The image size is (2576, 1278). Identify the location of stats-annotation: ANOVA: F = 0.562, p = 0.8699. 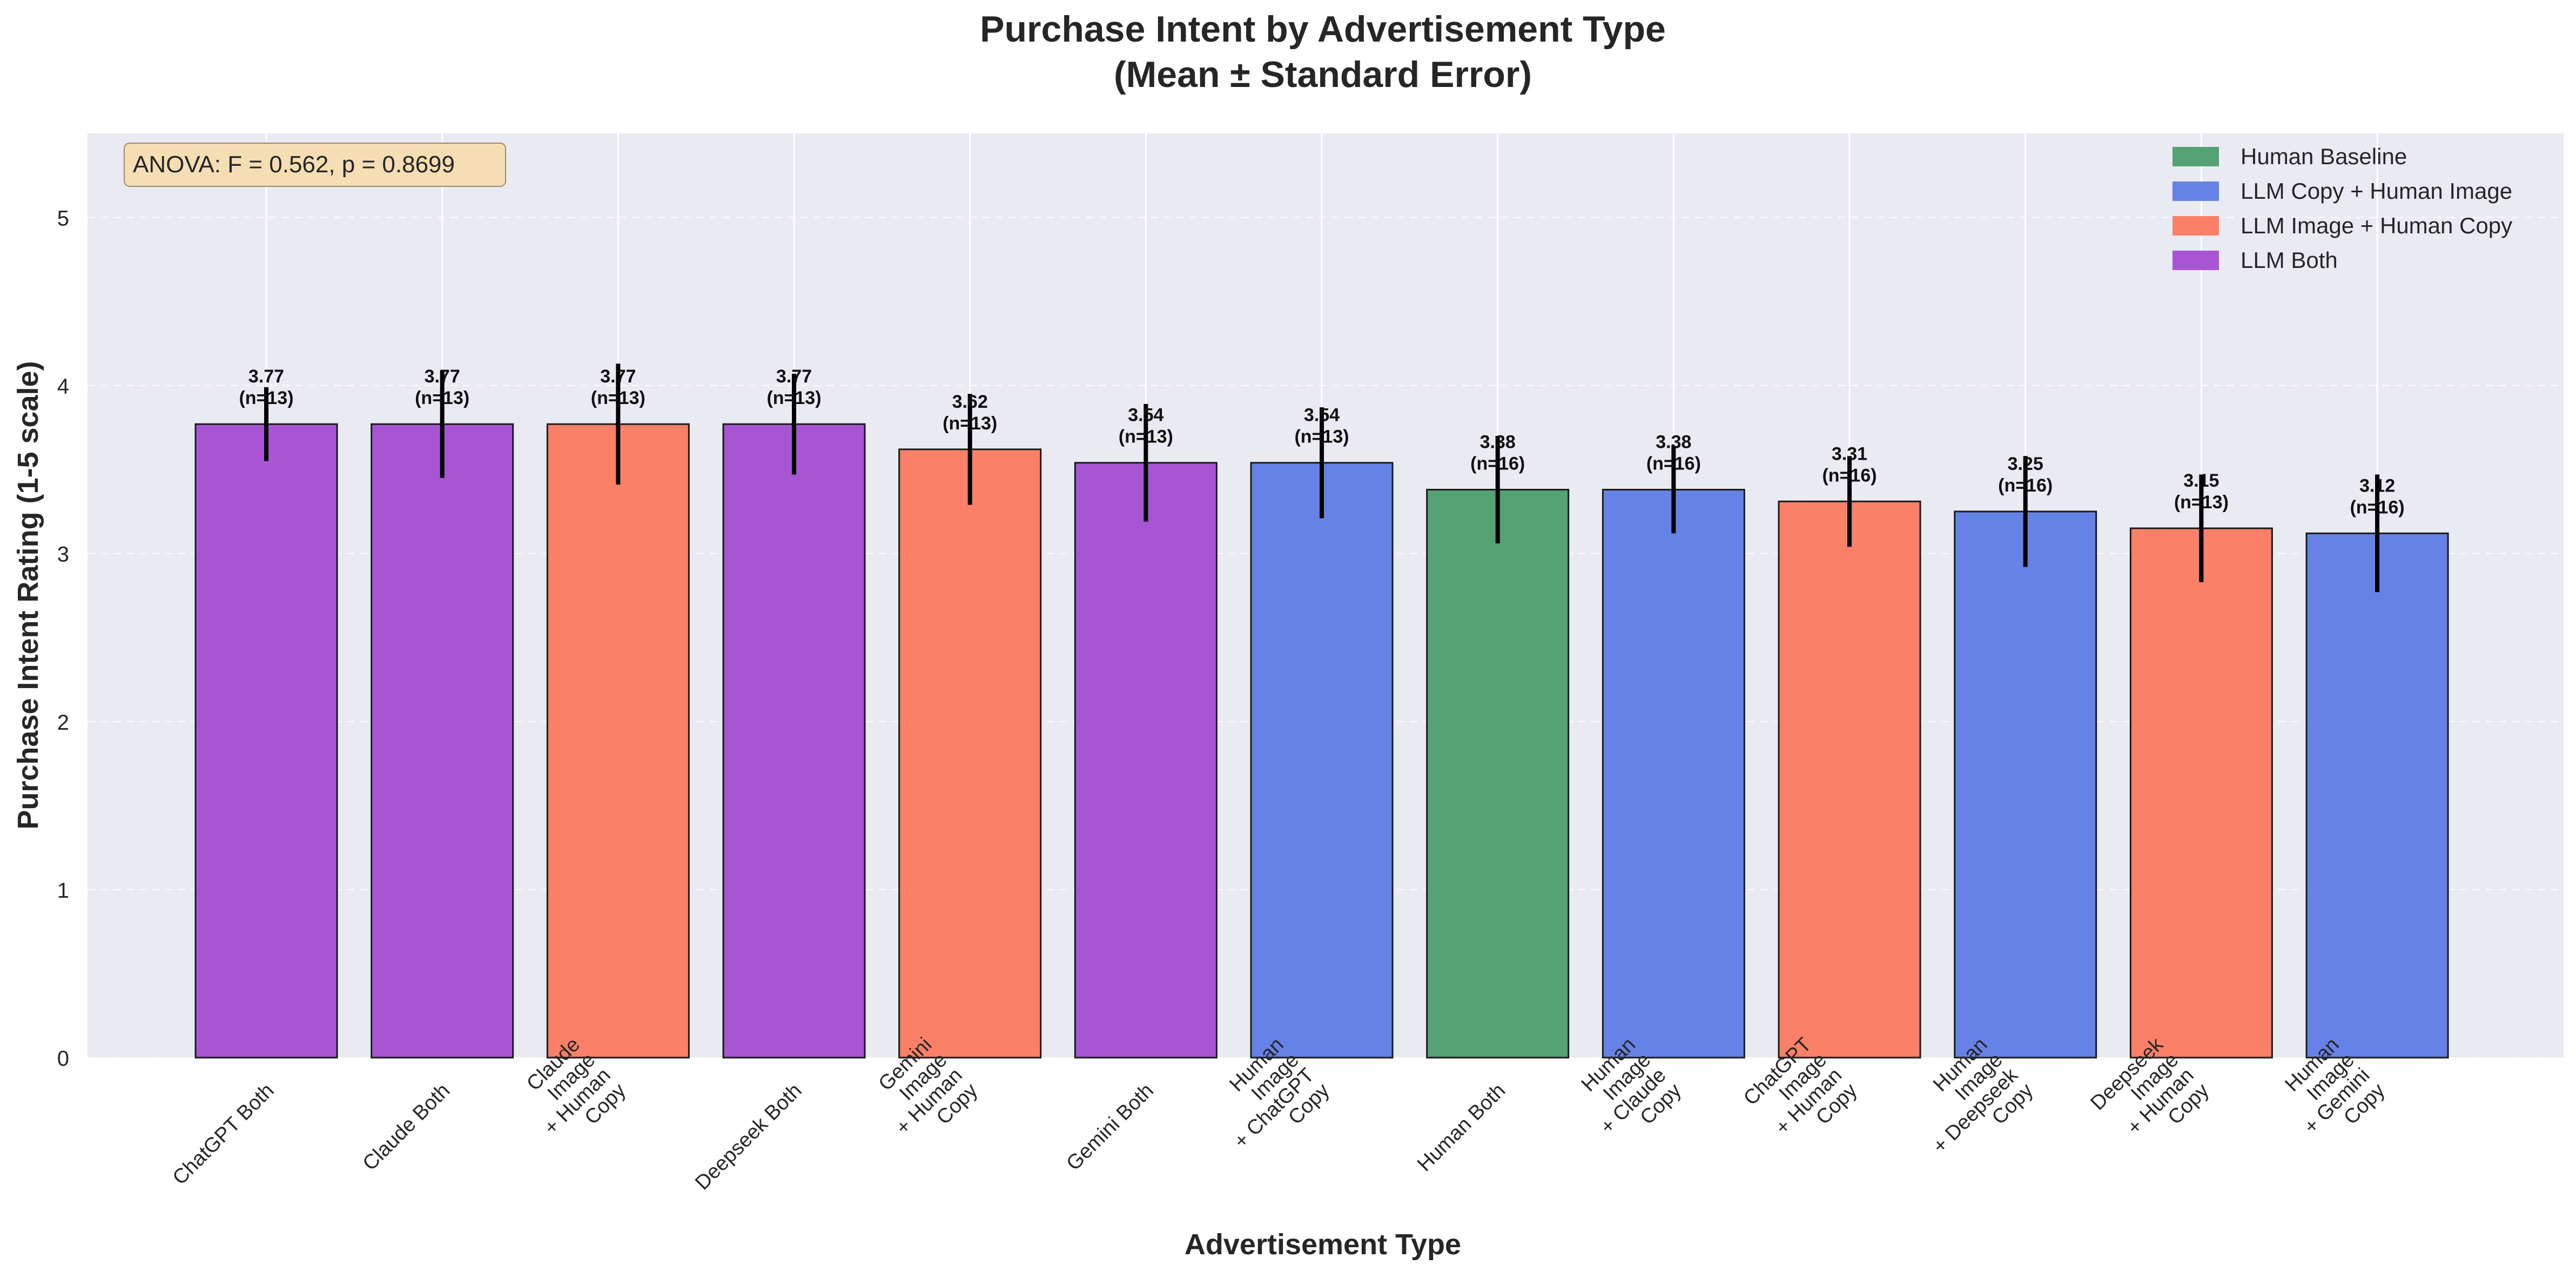
(315, 165).